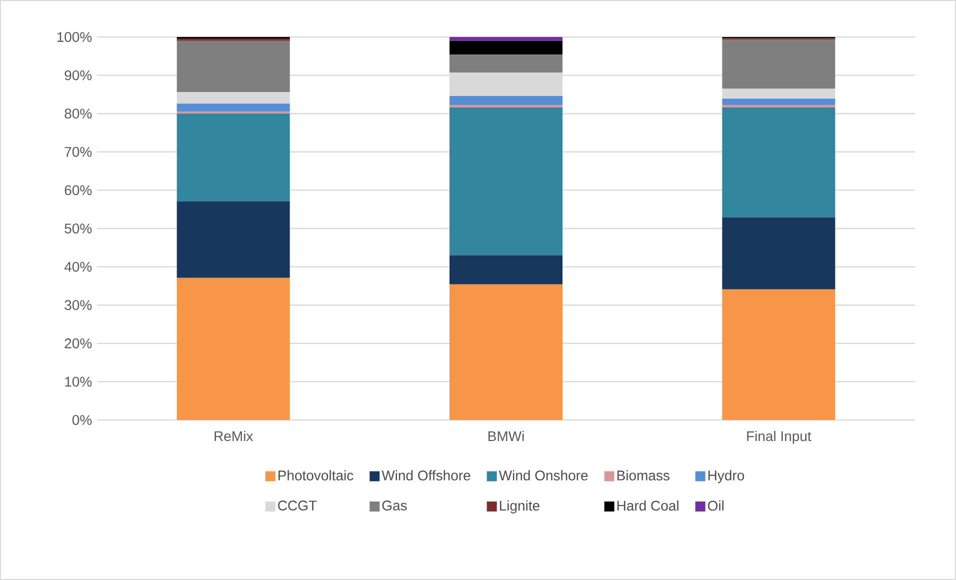 Image resolution: width=956 pixels, height=580 pixels. Describe the element at coordinates (74, 37) in the screenshot. I see `y-tick-label: 100%` at that location.